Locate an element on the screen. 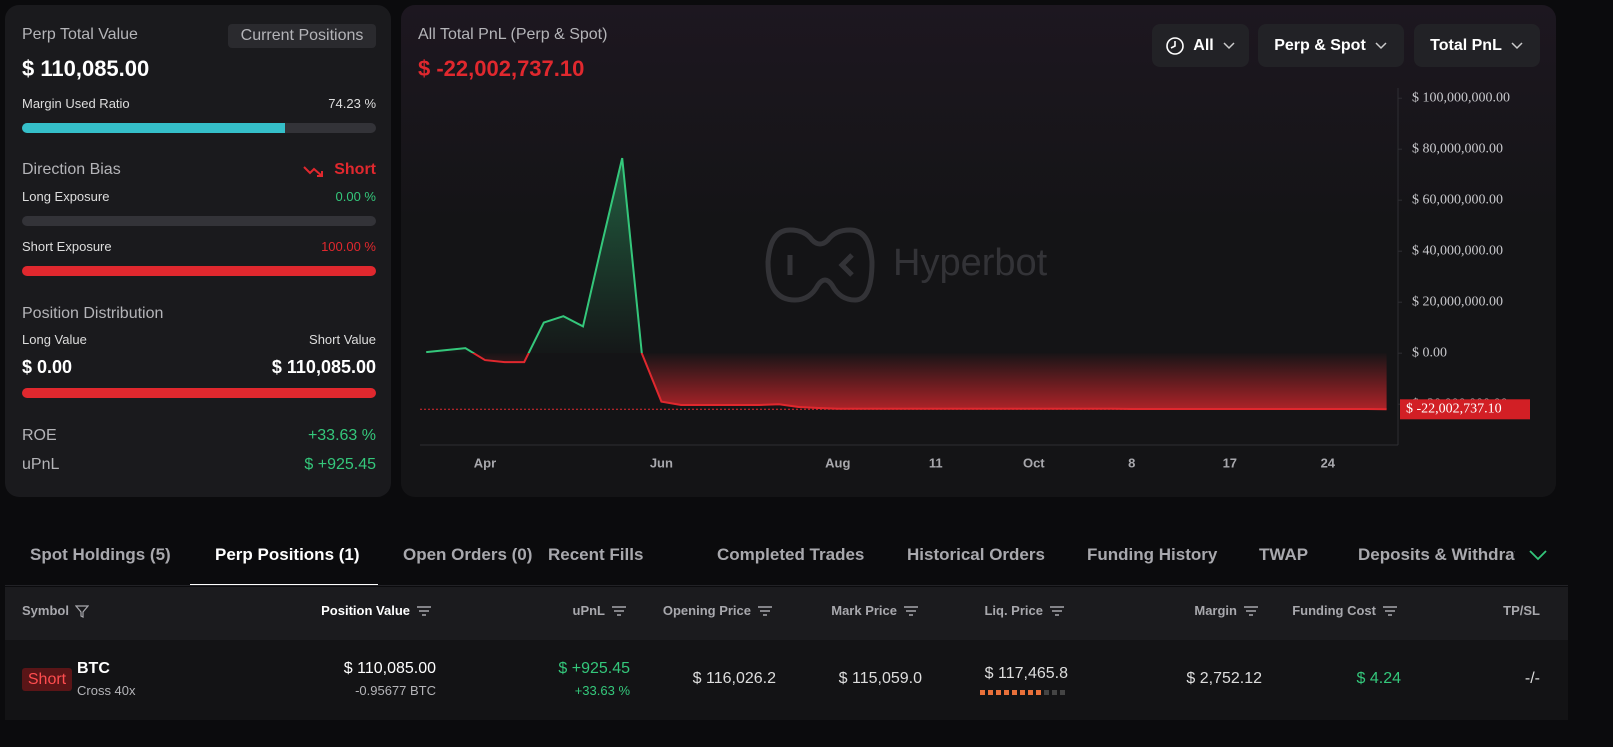 The width and height of the screenshot is (1613, 747). column-label: Position Value is located at coordinates (365, 610).